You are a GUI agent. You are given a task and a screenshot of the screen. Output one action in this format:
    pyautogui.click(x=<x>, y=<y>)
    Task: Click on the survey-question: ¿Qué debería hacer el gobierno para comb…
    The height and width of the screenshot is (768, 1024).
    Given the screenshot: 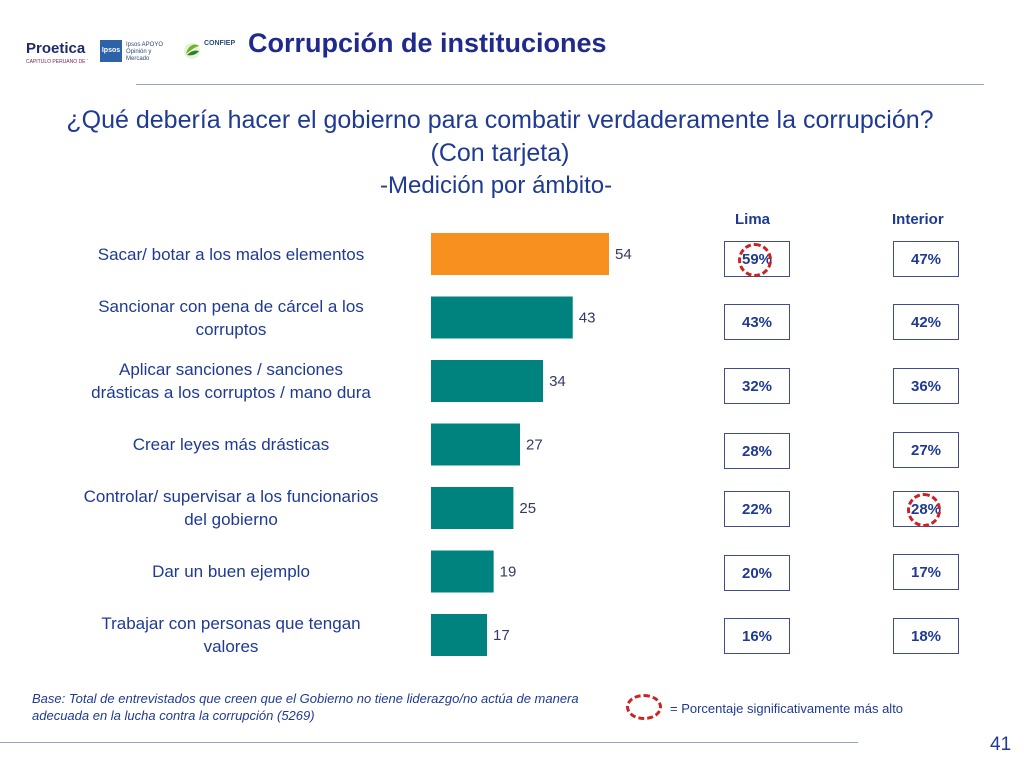 What is the action you would take?
    pyautogui.click(x=500, y=136)
    